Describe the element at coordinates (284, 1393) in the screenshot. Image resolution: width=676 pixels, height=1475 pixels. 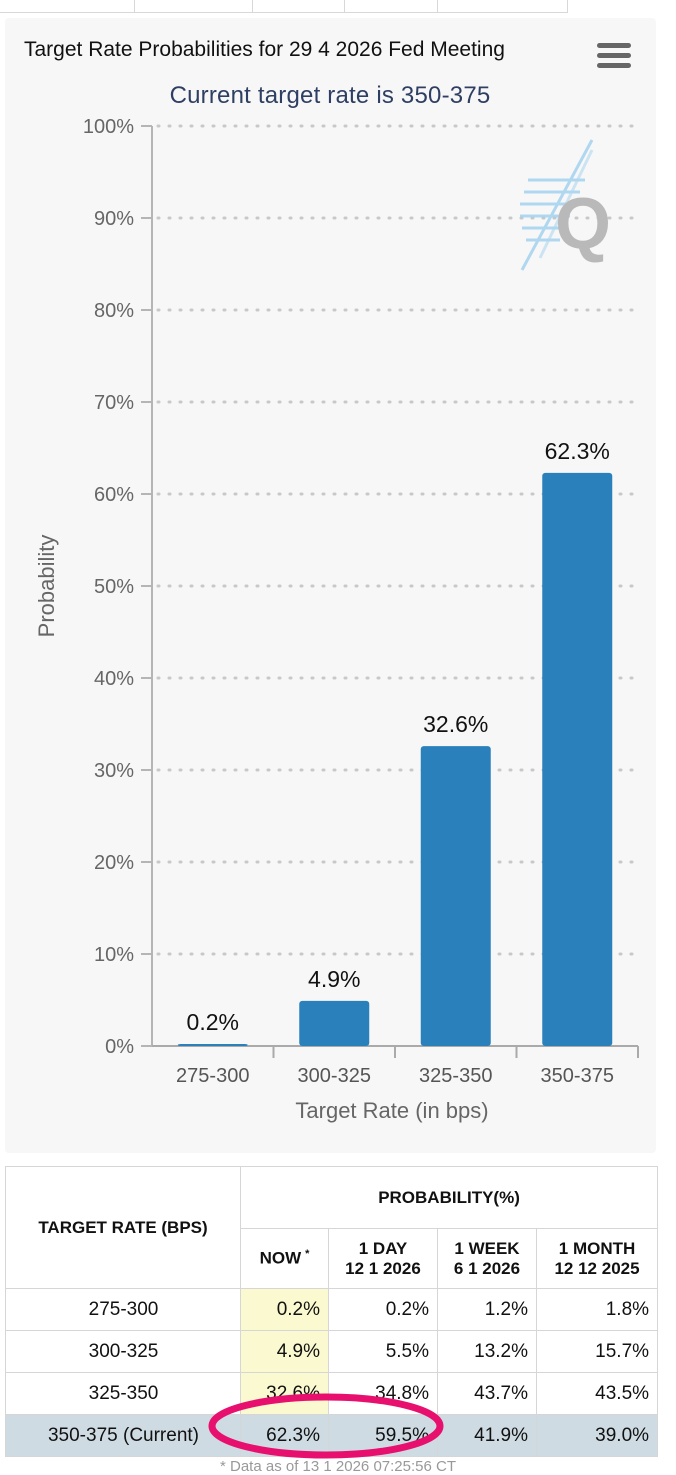
I see `now-cell: 32.6%` at that location.